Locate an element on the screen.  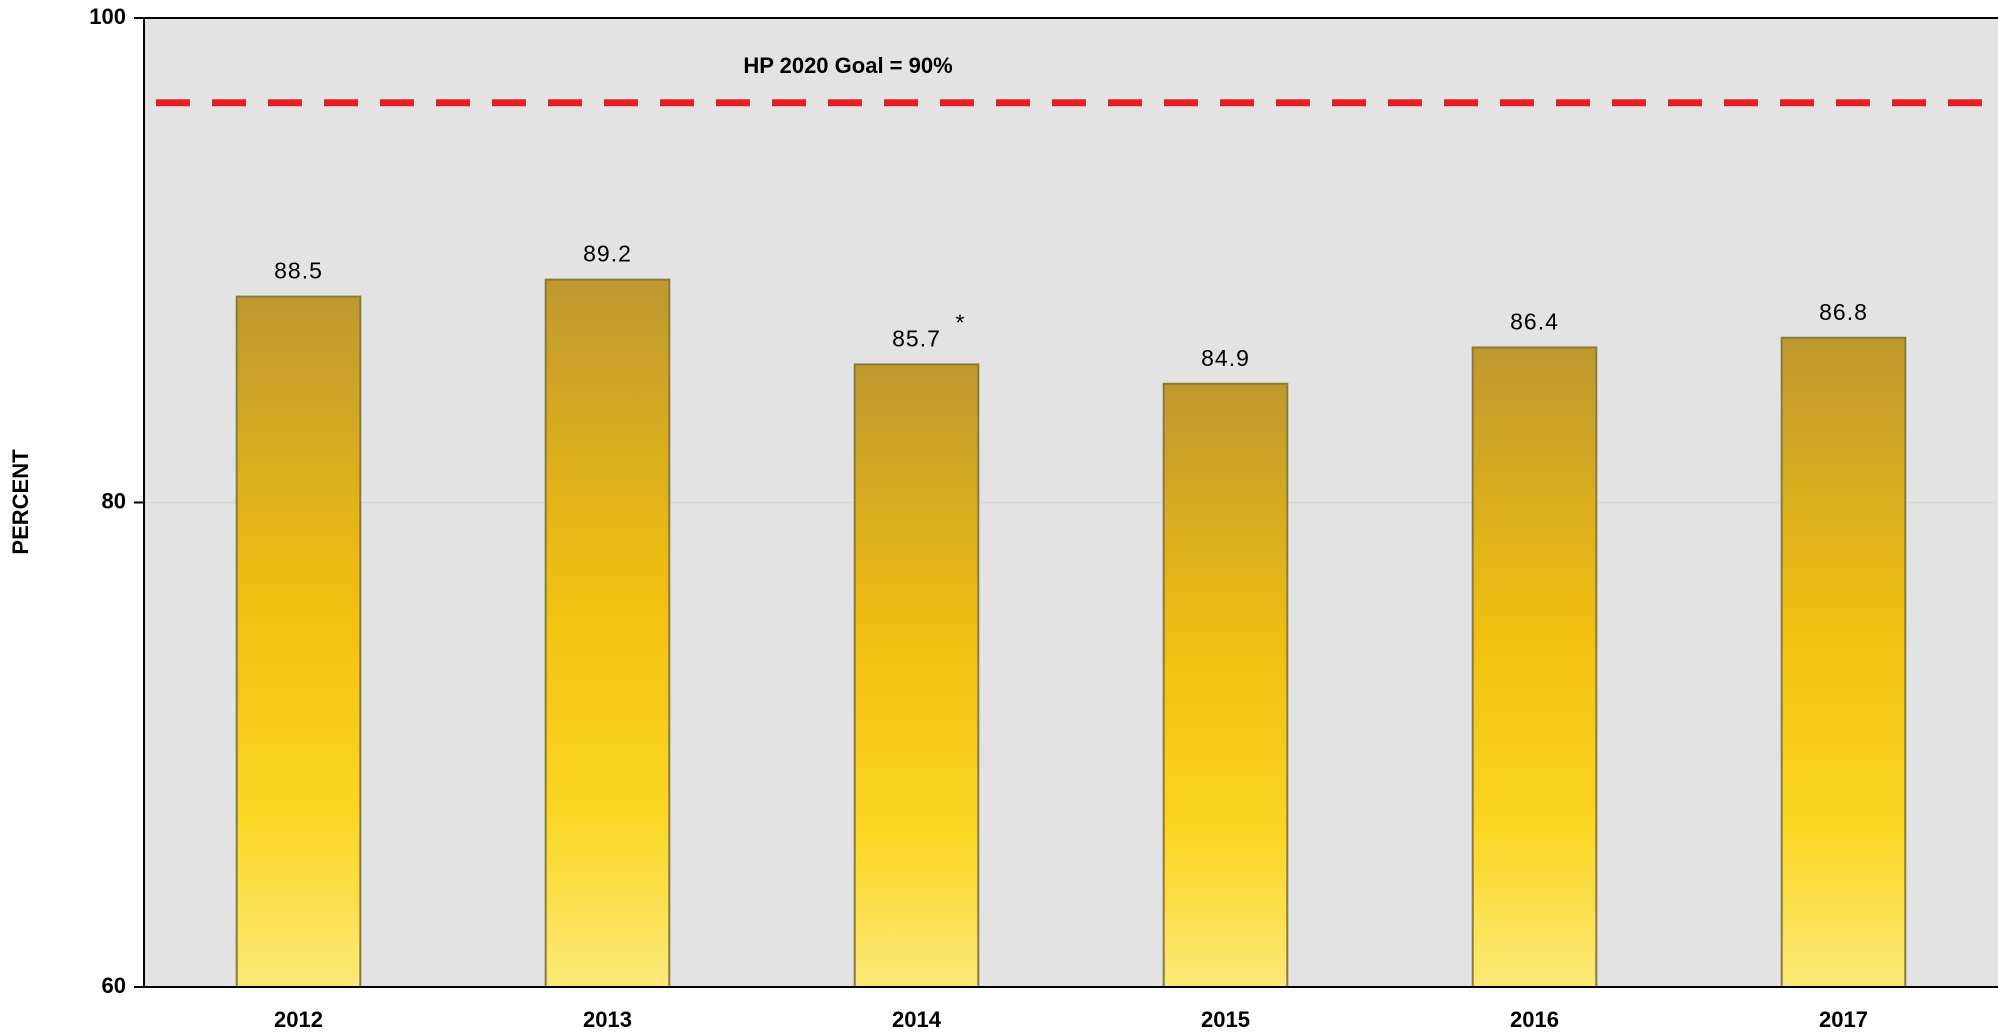
x-tick-label: 2016 is located at coordinates (1534, 1019).